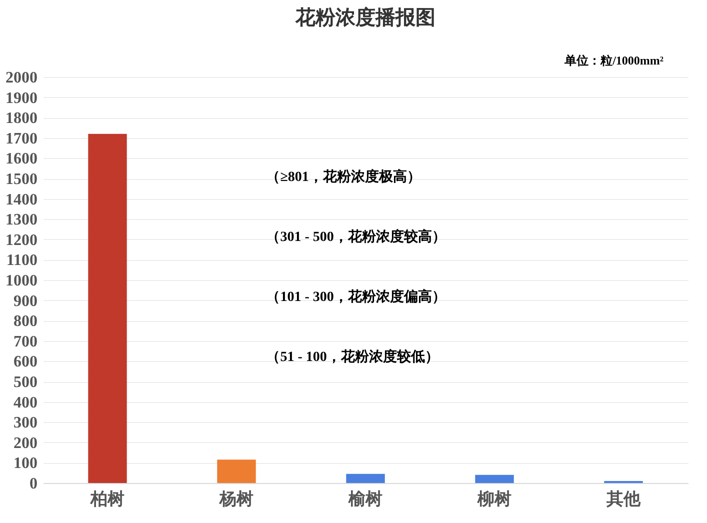 The image size is (707, 523). Describe the element at coordinates (22, 199) in the screenshot. I see `y-tick-label: 1400` at that location.